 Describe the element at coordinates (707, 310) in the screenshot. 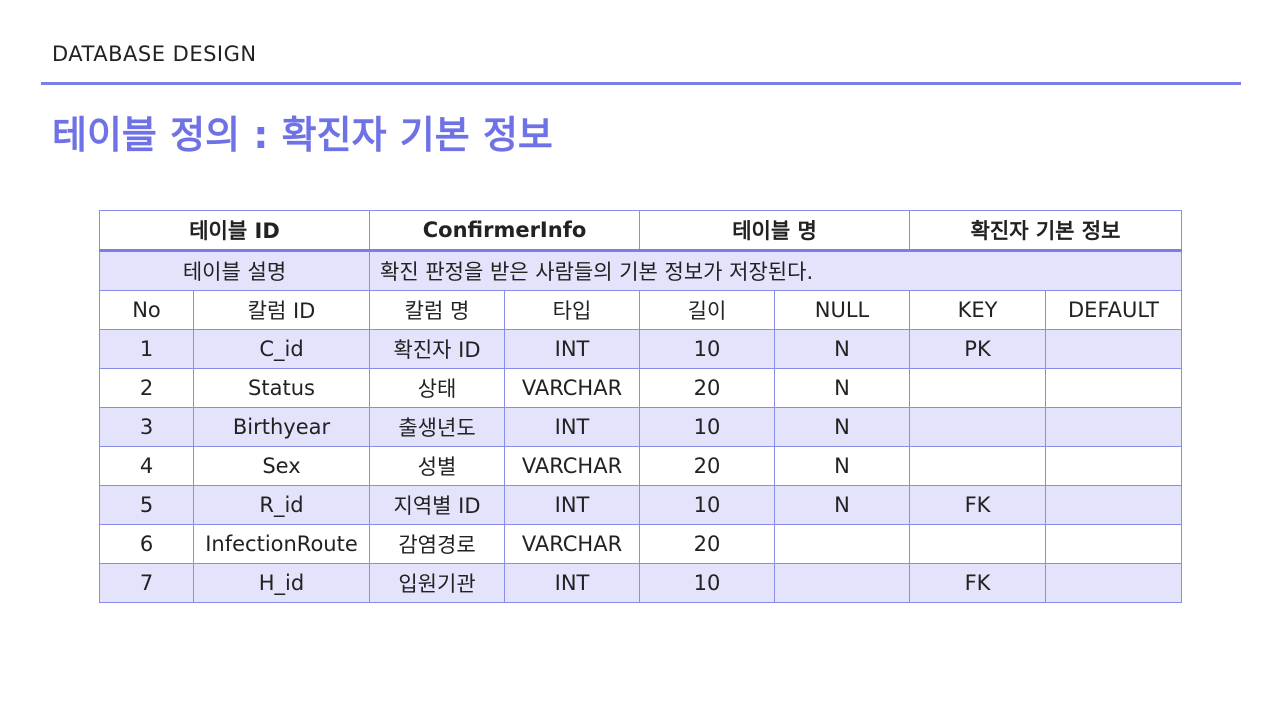

I see `column-header: 길이` at that location.